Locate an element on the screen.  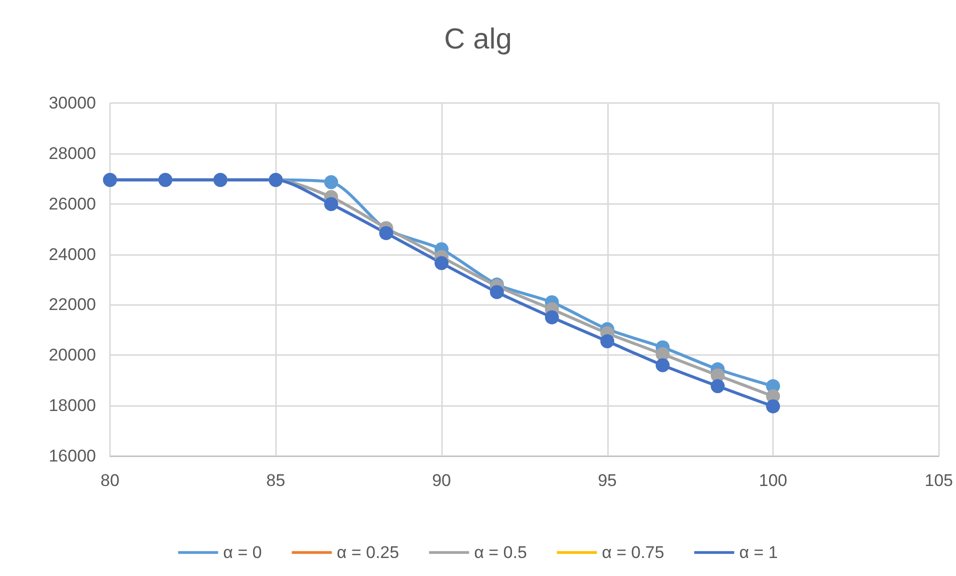
x-tick-label: 95 is located at coordinates (607, 480).